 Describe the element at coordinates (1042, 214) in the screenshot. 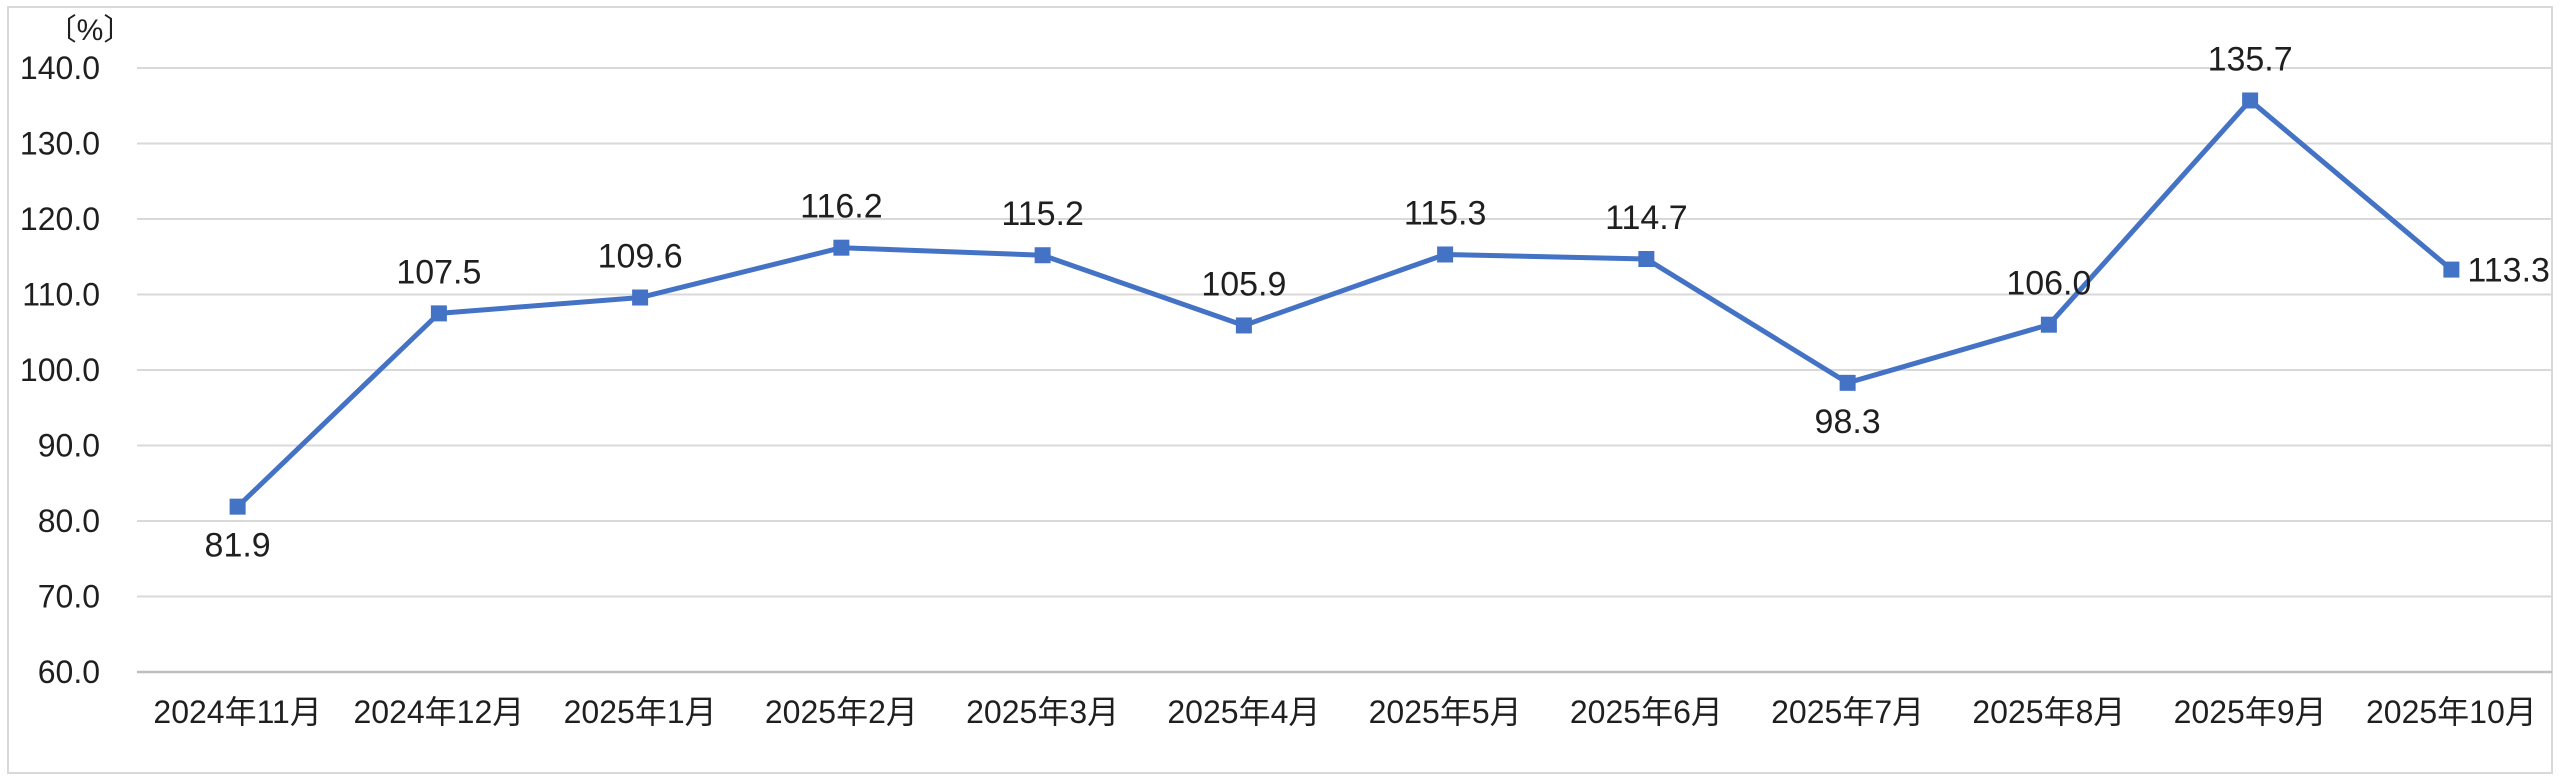

I see `data-point-label: 115.2` at that location.